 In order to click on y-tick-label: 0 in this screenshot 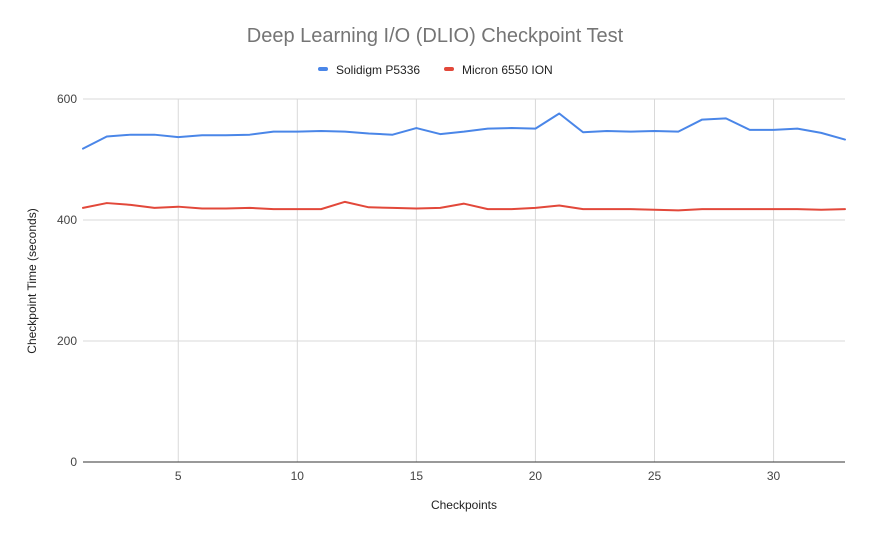, I will do `click(73, 462)`.